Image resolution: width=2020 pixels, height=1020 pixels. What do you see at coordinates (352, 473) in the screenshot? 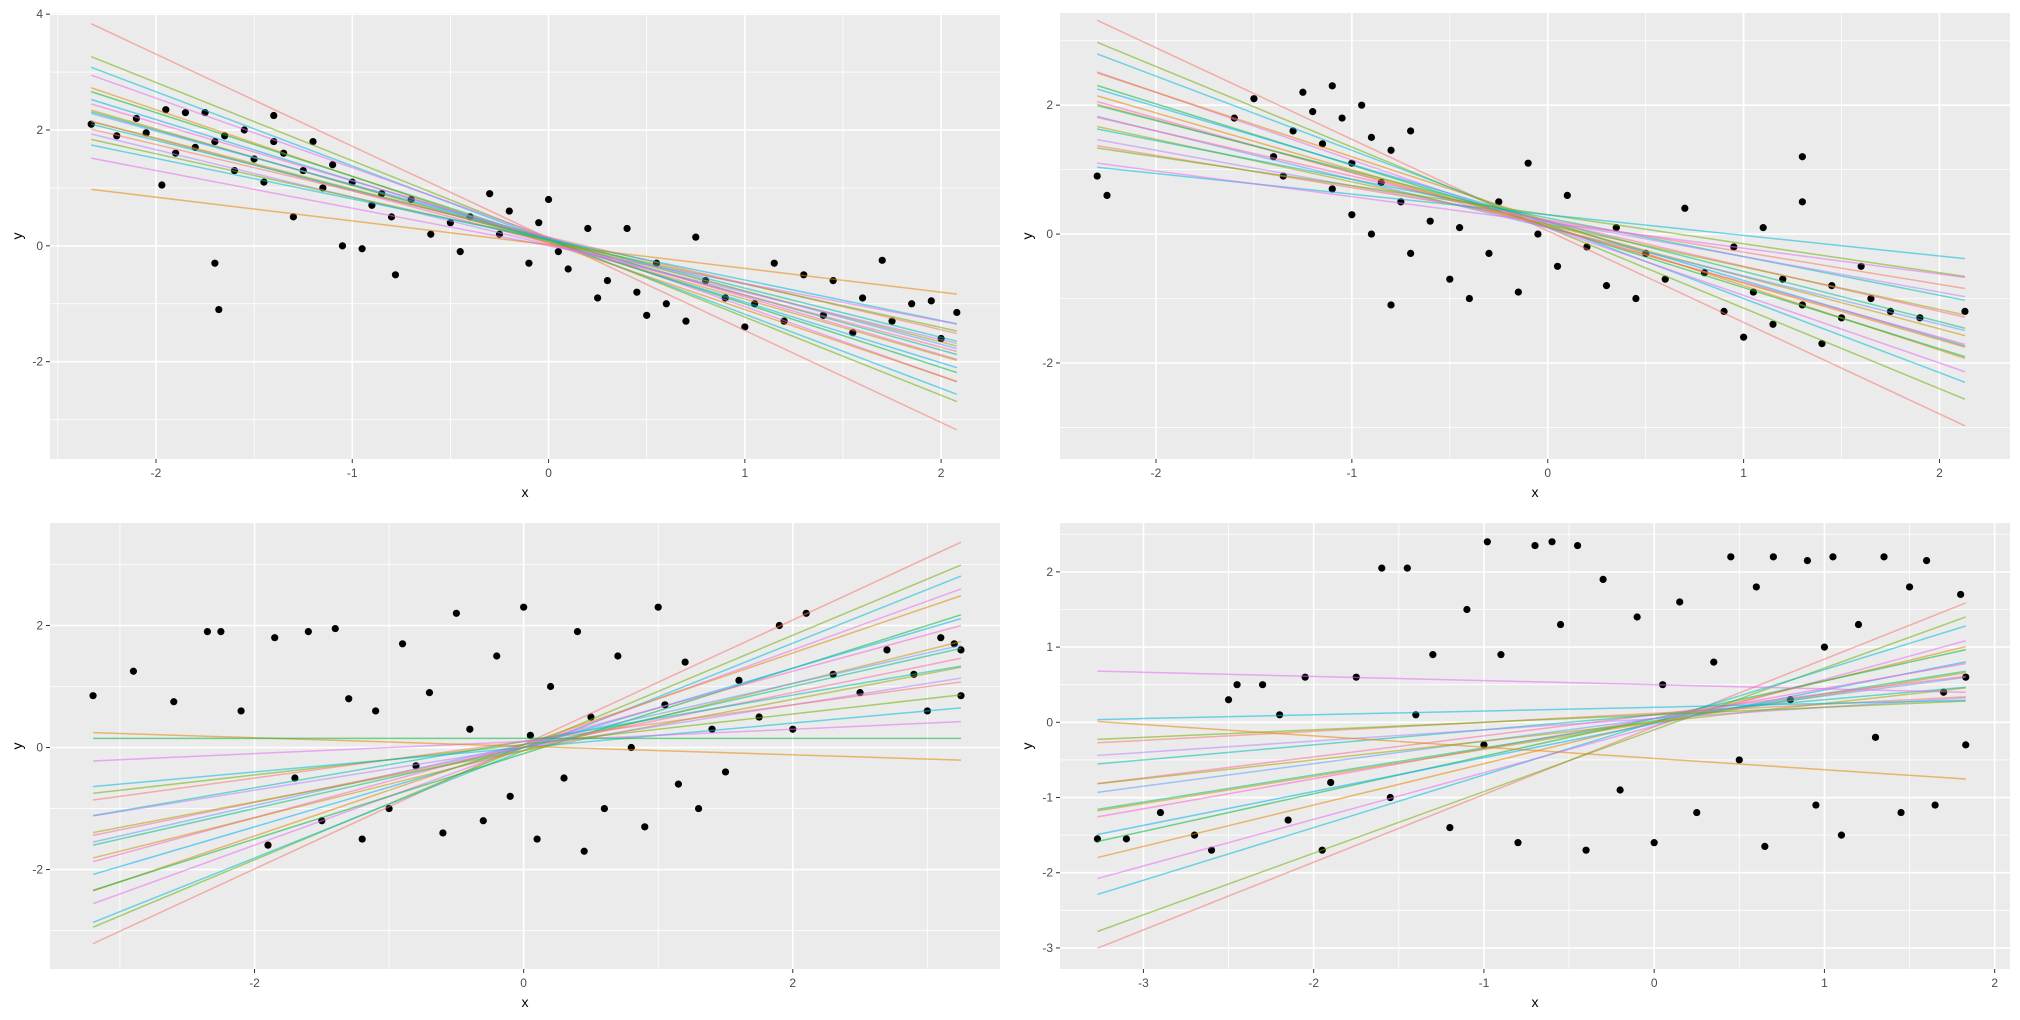
I see `x-tick-label: -1` at bounding box center [352, 473].